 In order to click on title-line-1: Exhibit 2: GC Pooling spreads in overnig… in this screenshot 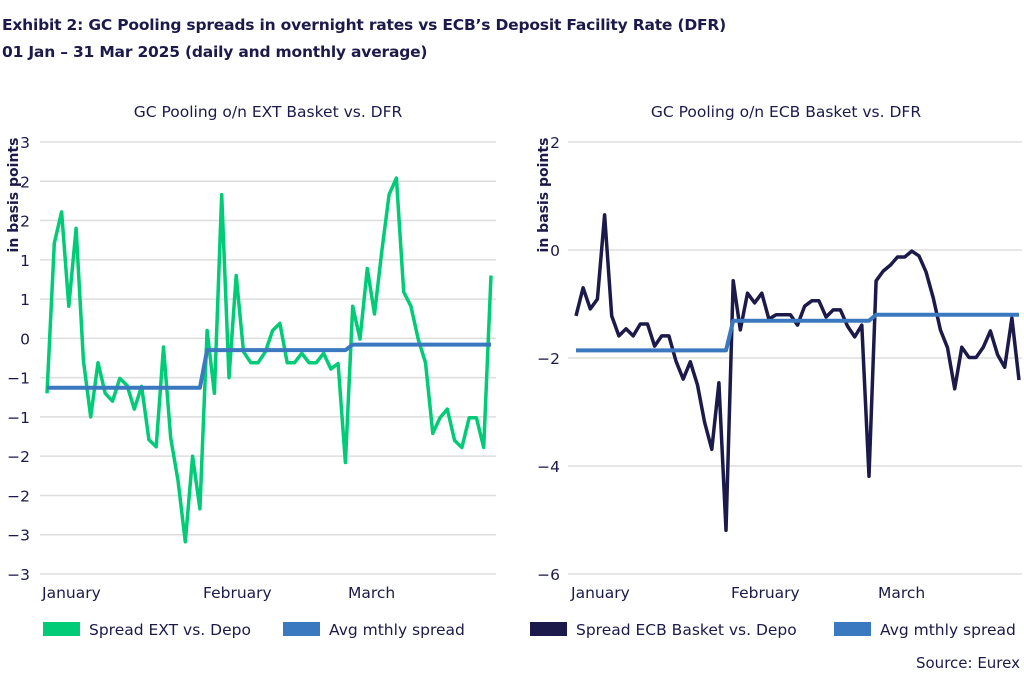, I will do `click(364, 25)`.